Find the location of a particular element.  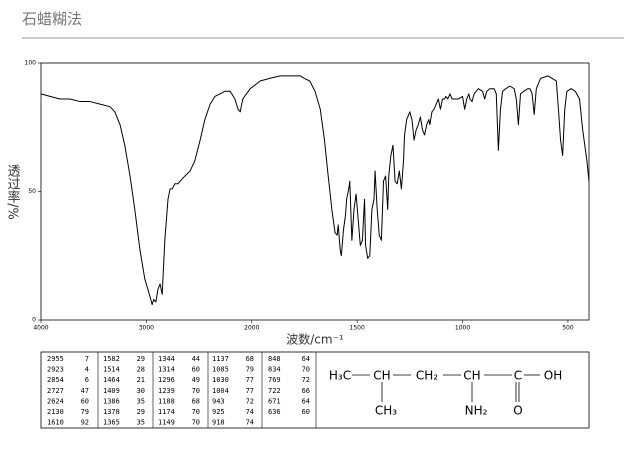

x-tick-label: 4000 is located at coordinates (40, 328).